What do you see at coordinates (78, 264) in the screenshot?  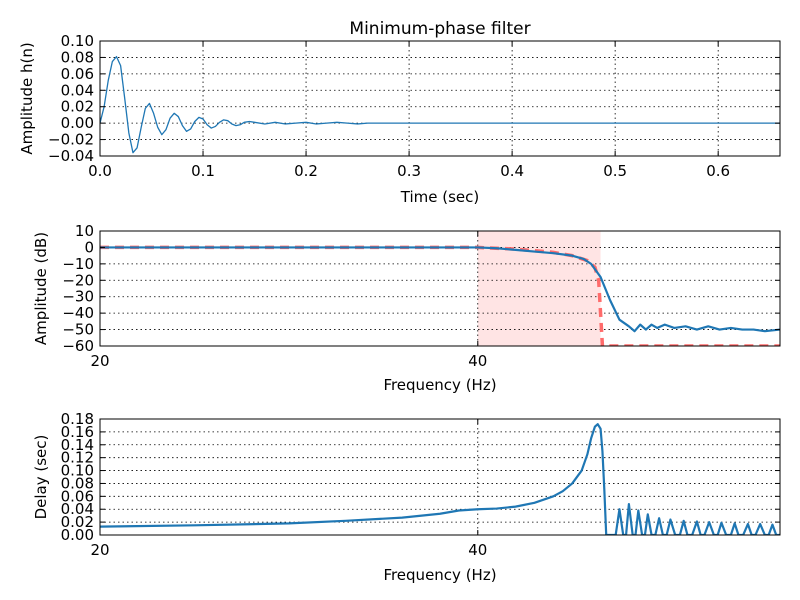 I see `magnitude-ytick-label-5: −10` at bounding box center [78, 264].